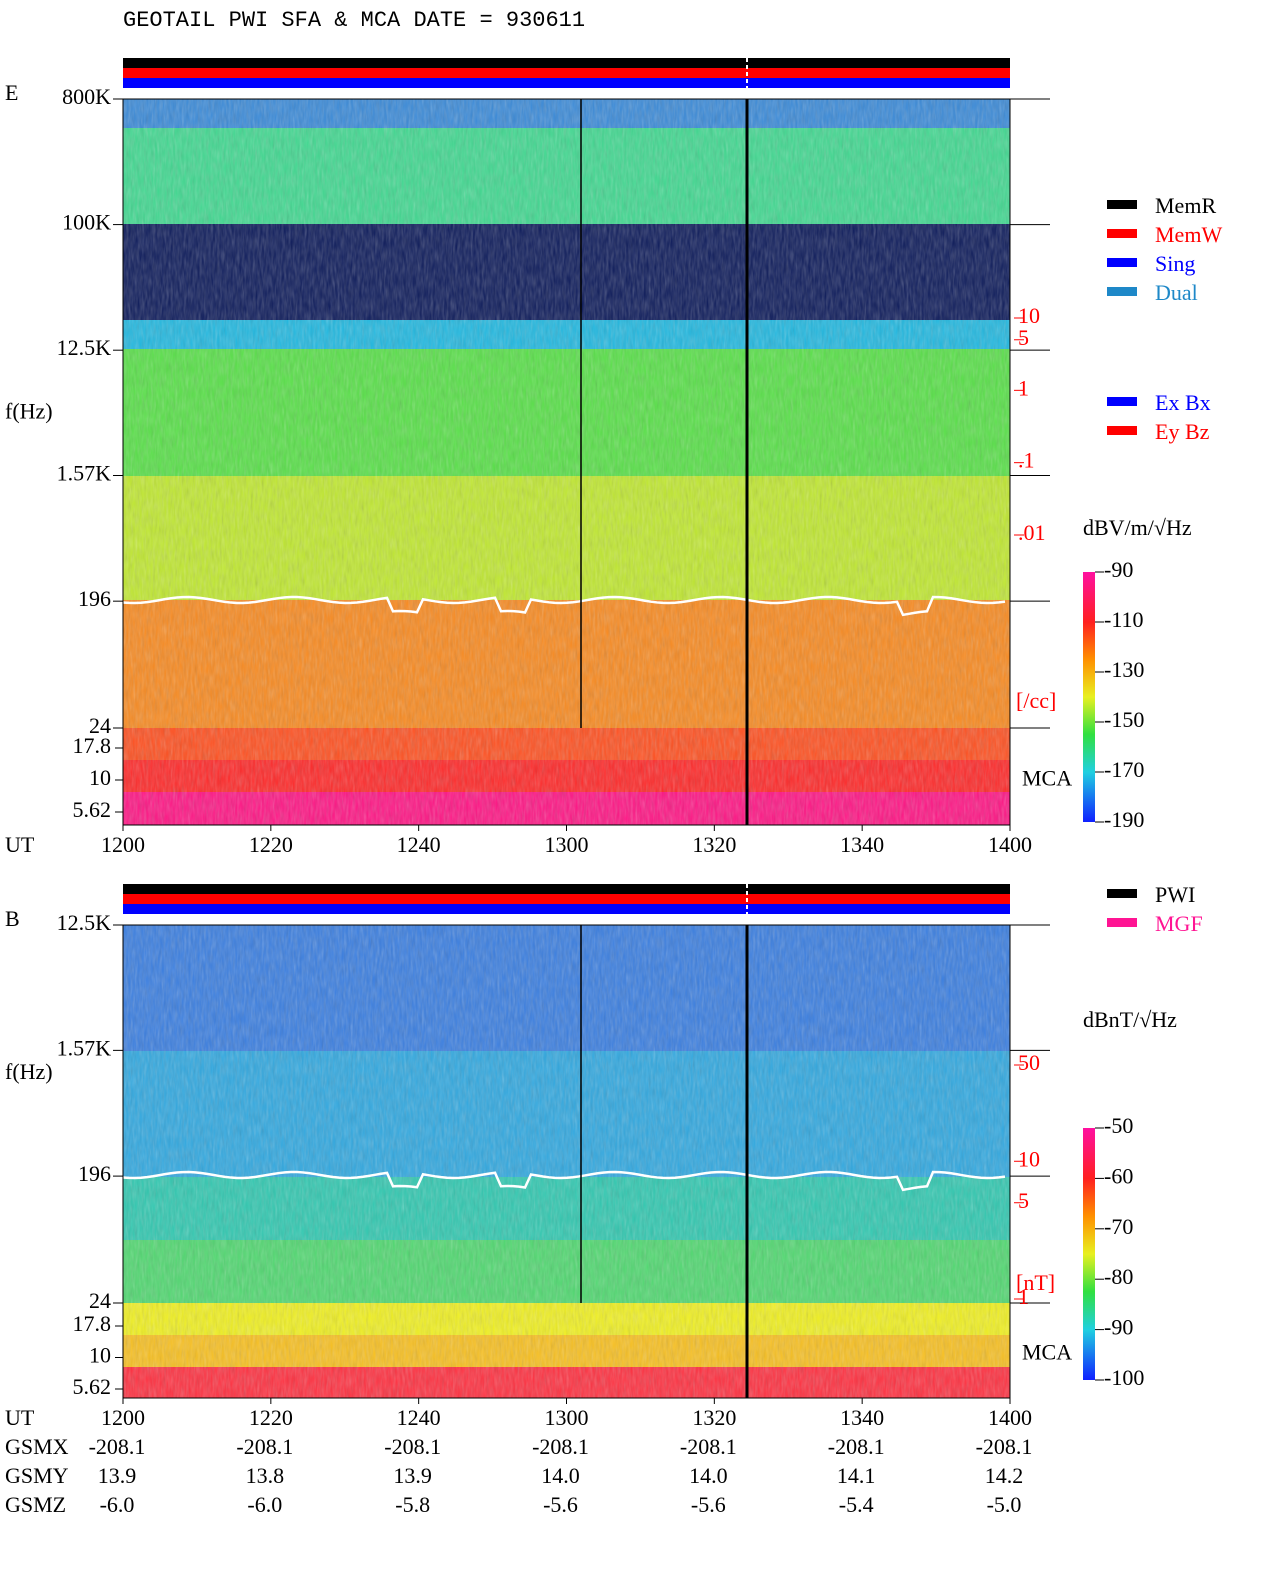 The height and width of the screenshot is (1593, 1280). What do you see at coordinates (37, 1446) in the screenshot?
I see `orbit-row-label: GSMX` at bounding box center [37, 1446].